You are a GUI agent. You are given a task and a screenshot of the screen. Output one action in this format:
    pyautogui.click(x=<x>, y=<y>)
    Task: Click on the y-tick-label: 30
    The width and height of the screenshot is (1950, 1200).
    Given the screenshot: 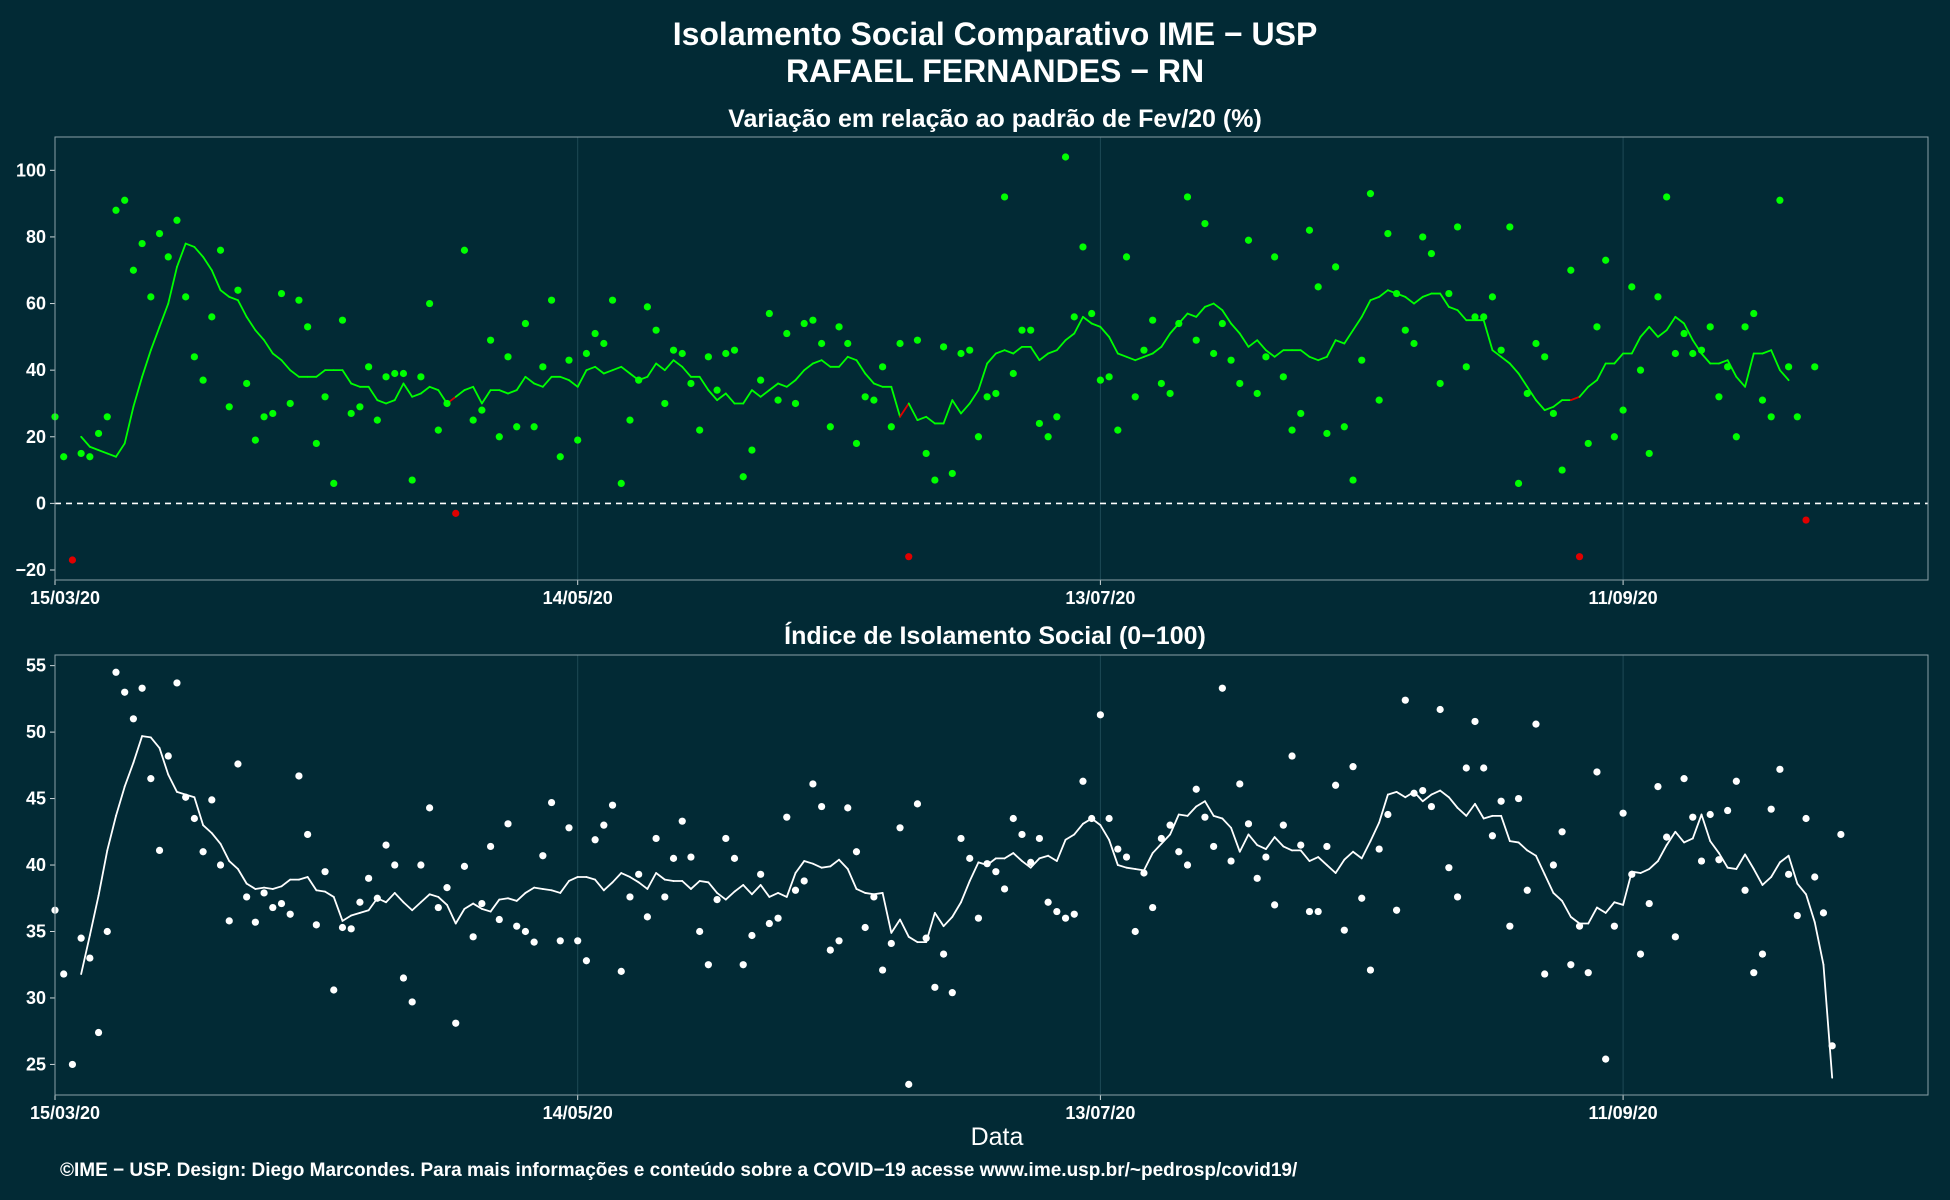 What is the action you would take?
    pyautogui.click(x=36, y=998)
    